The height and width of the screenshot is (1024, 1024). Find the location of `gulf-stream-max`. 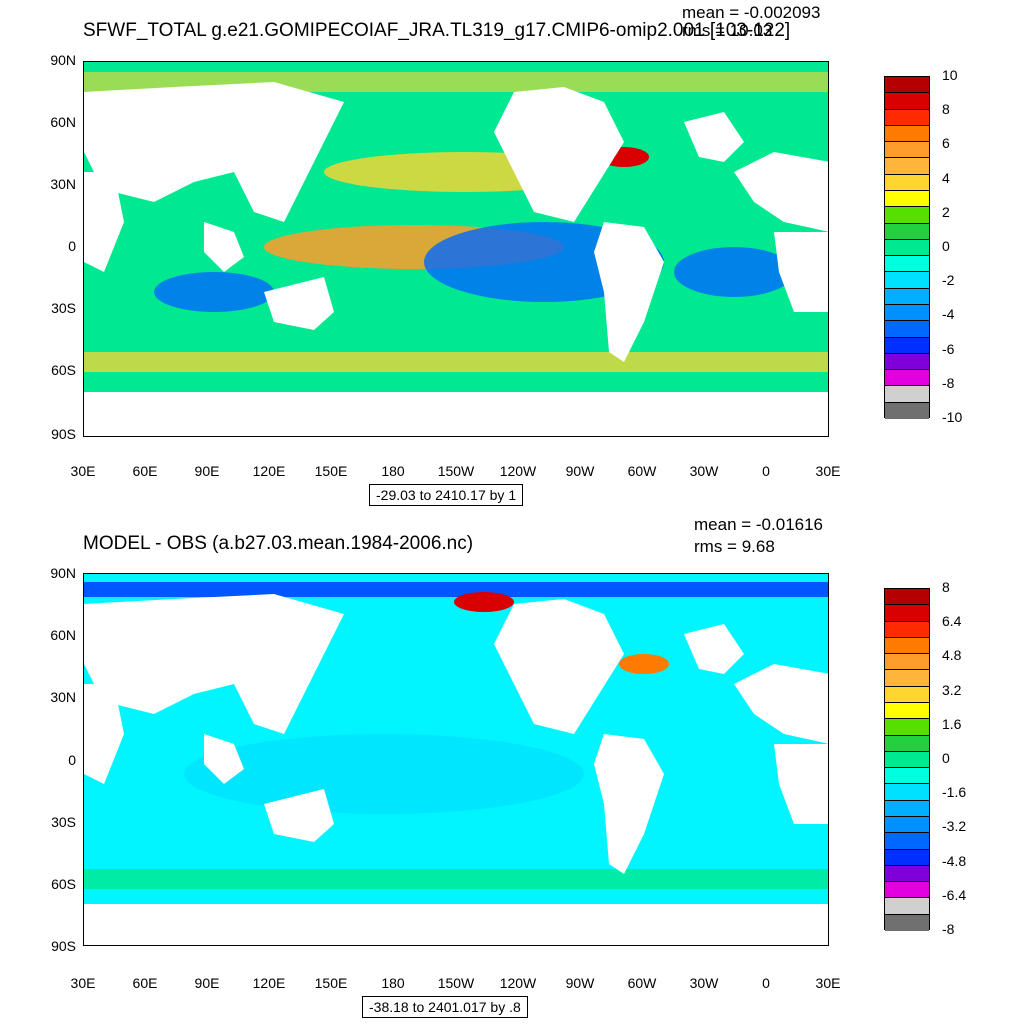

gulf-stream-max is located at coordinates (644, 664).